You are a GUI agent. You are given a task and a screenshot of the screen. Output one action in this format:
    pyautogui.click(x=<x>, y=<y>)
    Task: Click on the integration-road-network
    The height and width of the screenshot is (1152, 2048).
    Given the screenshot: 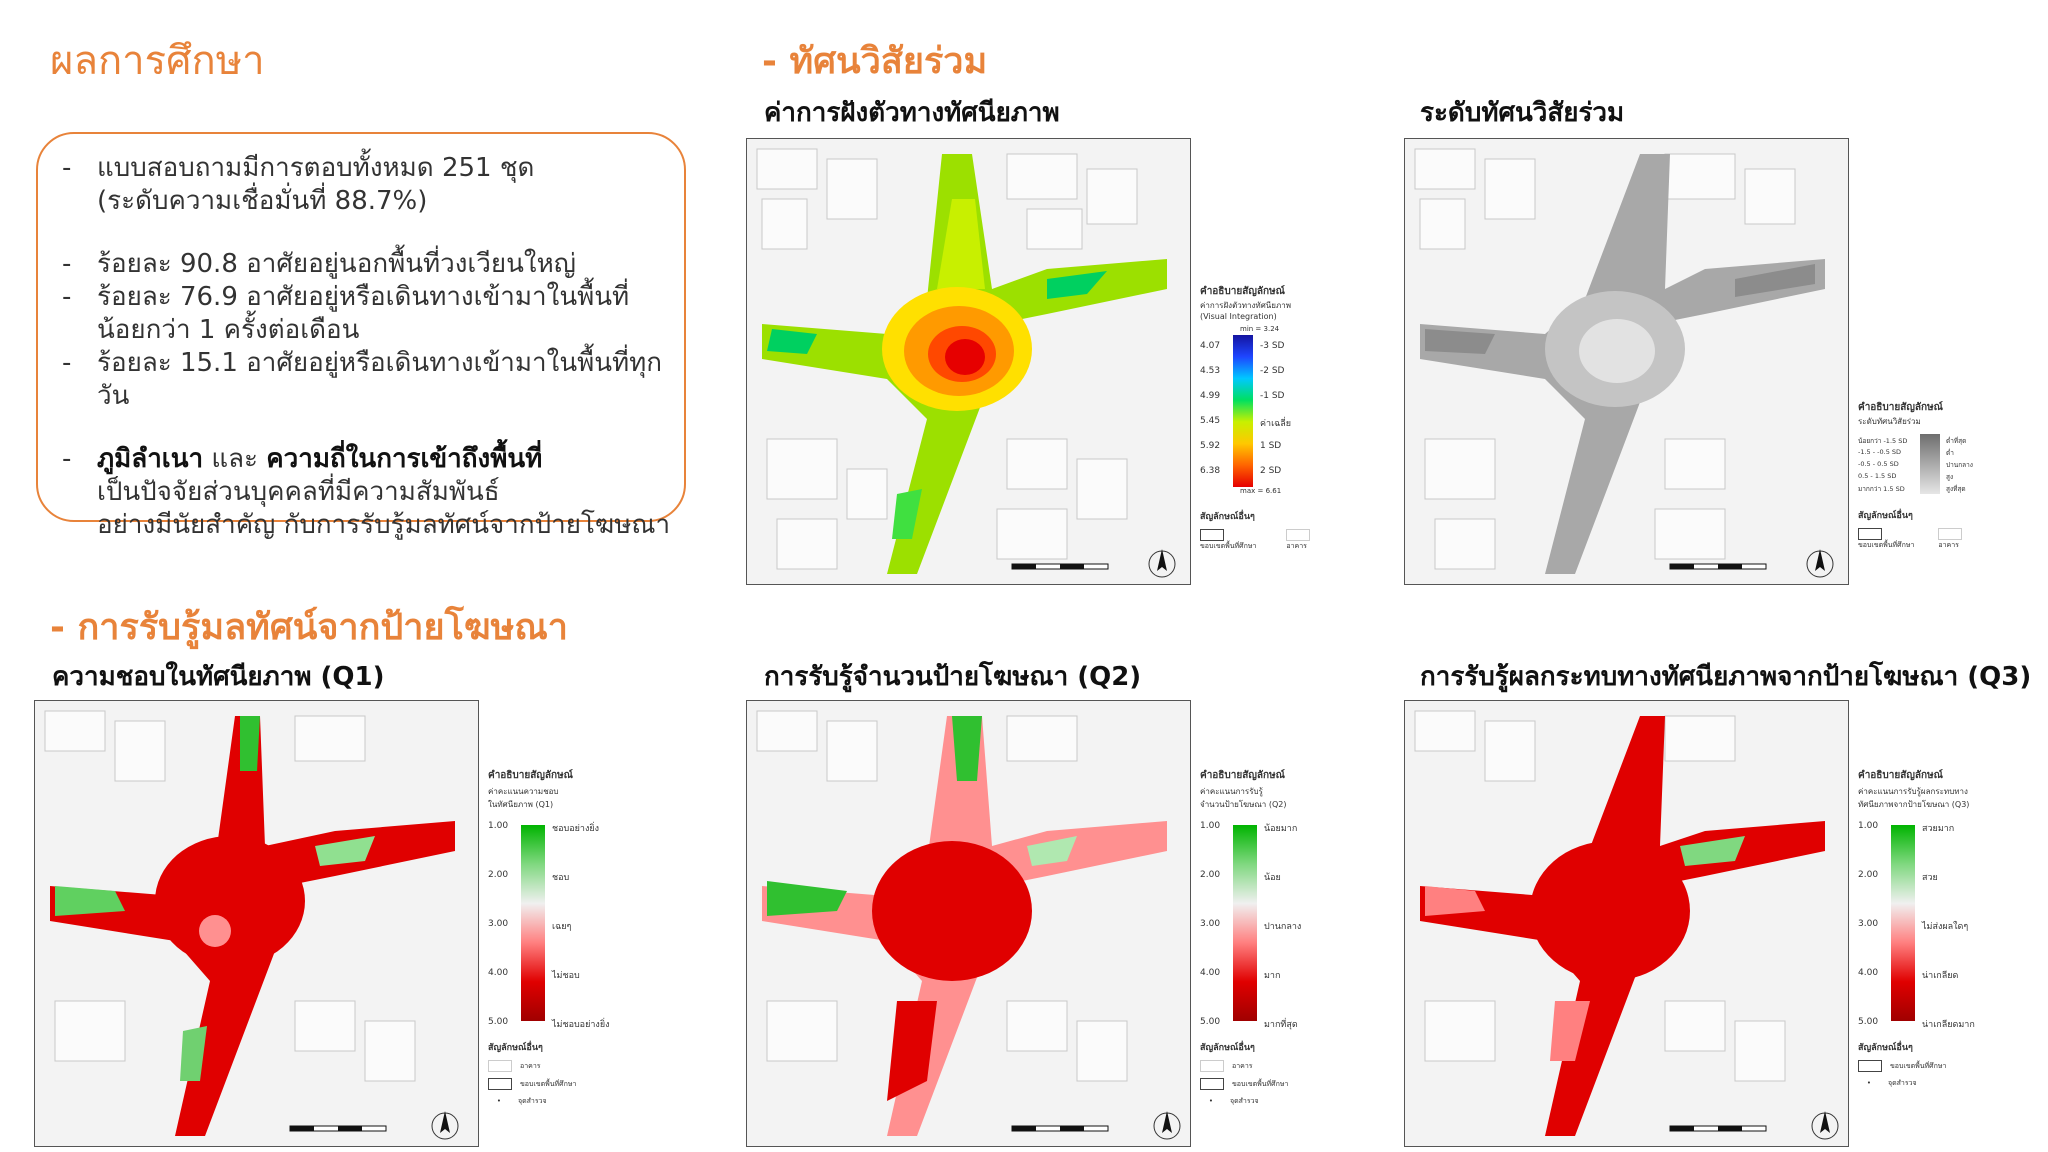 What is the action you would take?
    pyautogui.click(x=964, y=364)
    